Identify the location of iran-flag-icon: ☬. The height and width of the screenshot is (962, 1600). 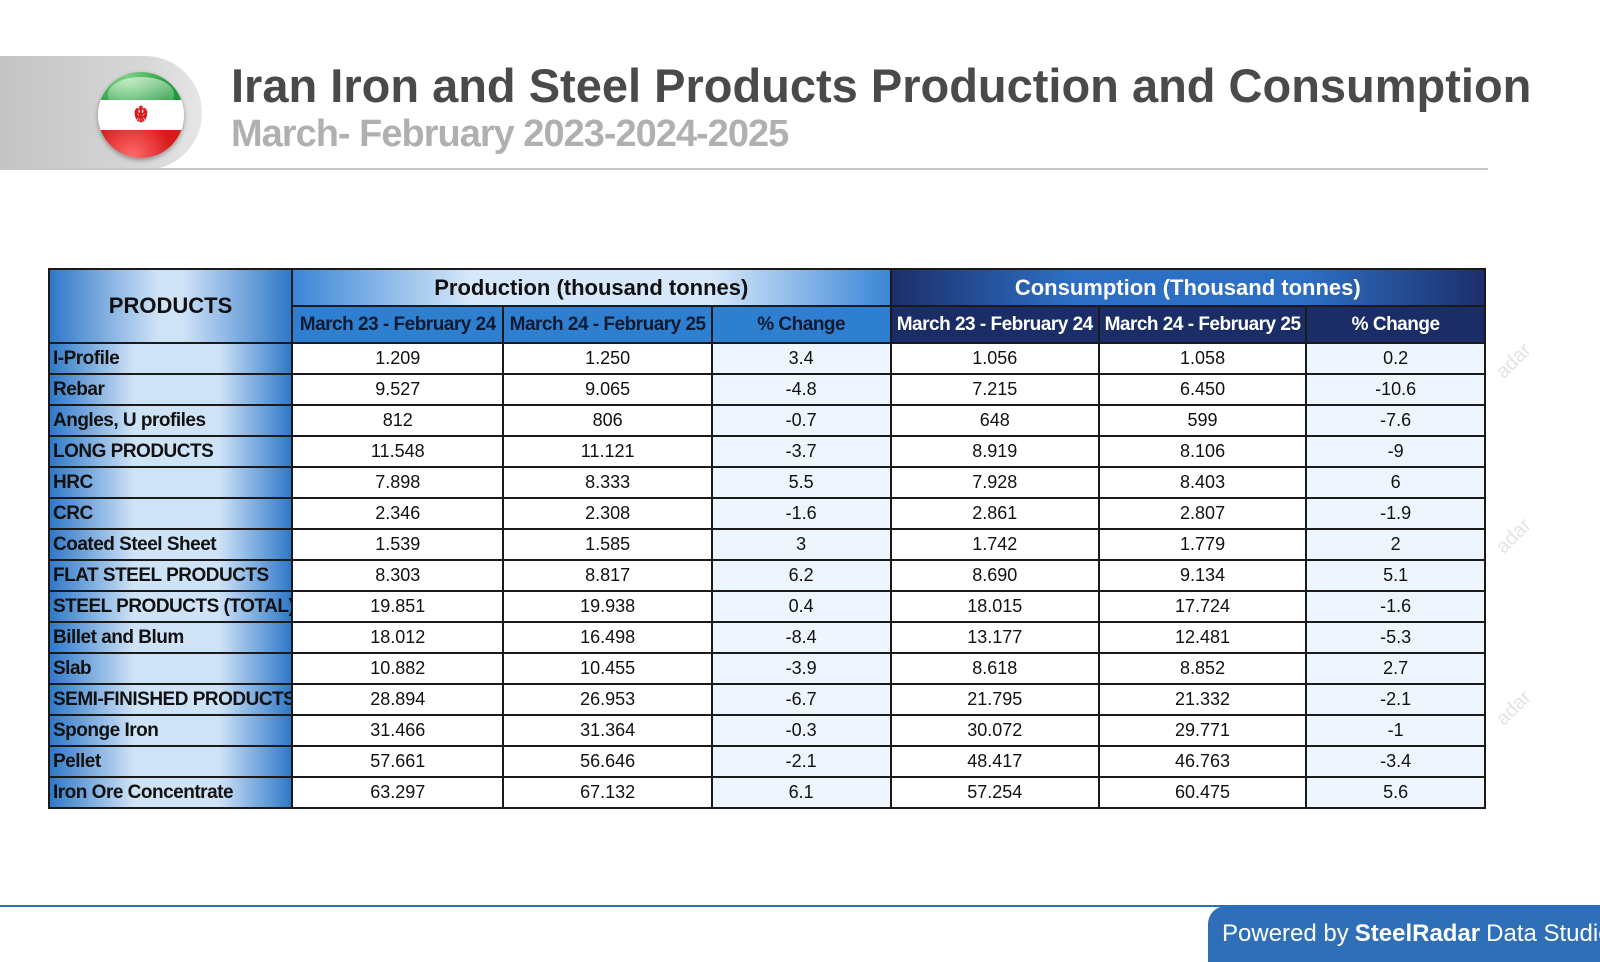
(141, 115).